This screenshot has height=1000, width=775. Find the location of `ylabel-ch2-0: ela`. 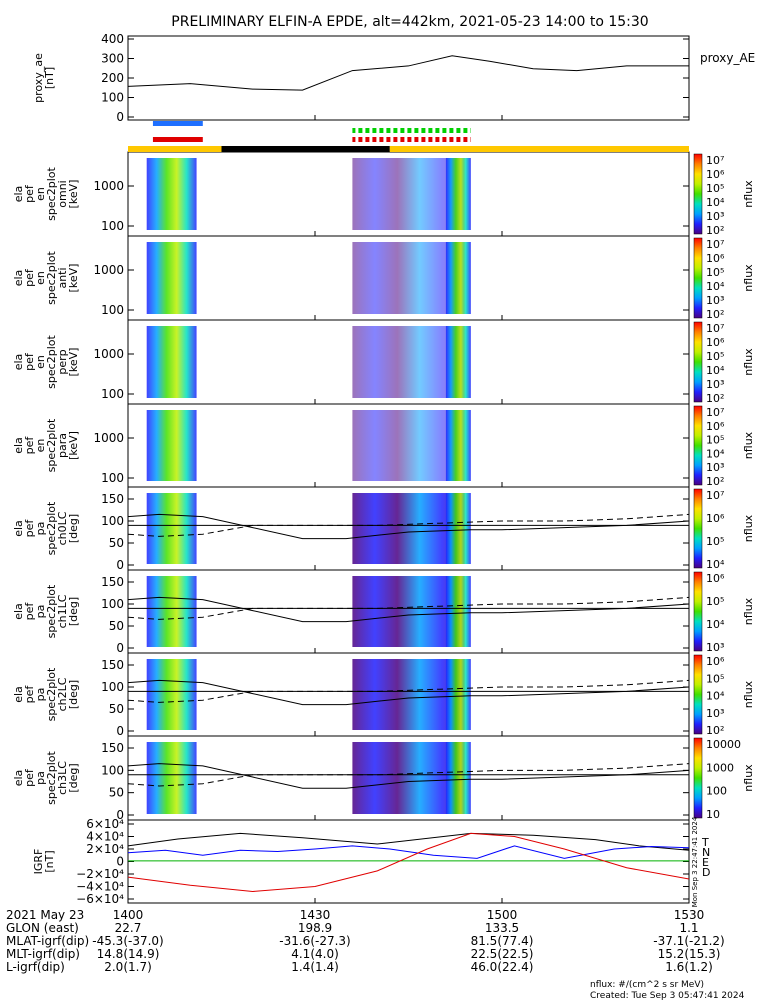

ylabel-ch2-0: ela is located at coordinates (18, 694).